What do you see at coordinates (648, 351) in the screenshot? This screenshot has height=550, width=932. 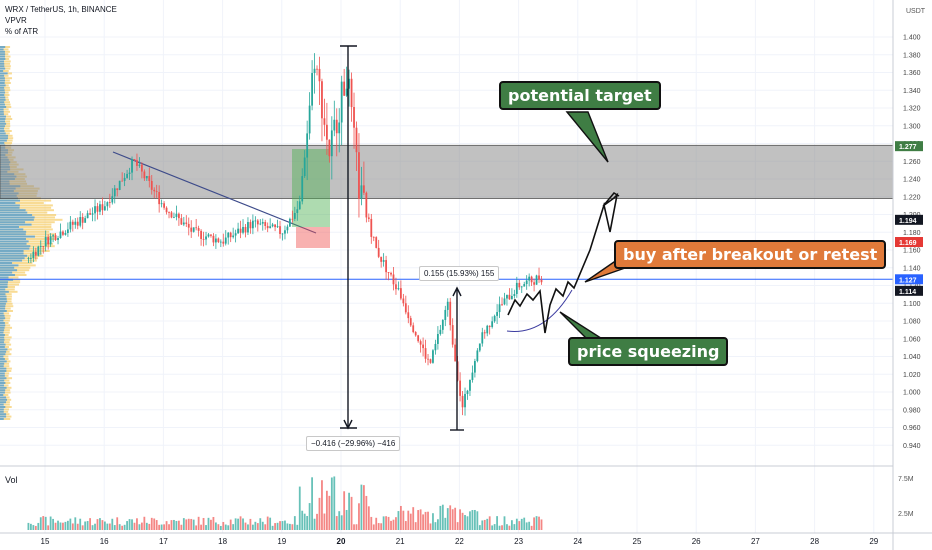 I see `squeeze-callout: price squeezing` at bounding box center [648, 351].